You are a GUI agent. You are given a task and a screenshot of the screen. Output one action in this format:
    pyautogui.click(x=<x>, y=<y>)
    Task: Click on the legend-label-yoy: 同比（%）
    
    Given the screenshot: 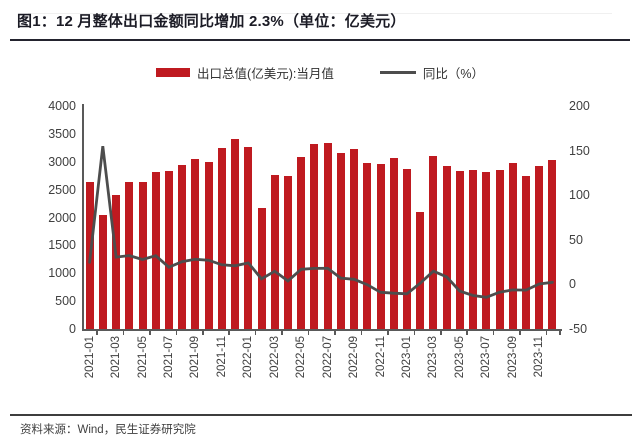 What is the action you would take?
    pyautogui.click(x=453, y=73)
    